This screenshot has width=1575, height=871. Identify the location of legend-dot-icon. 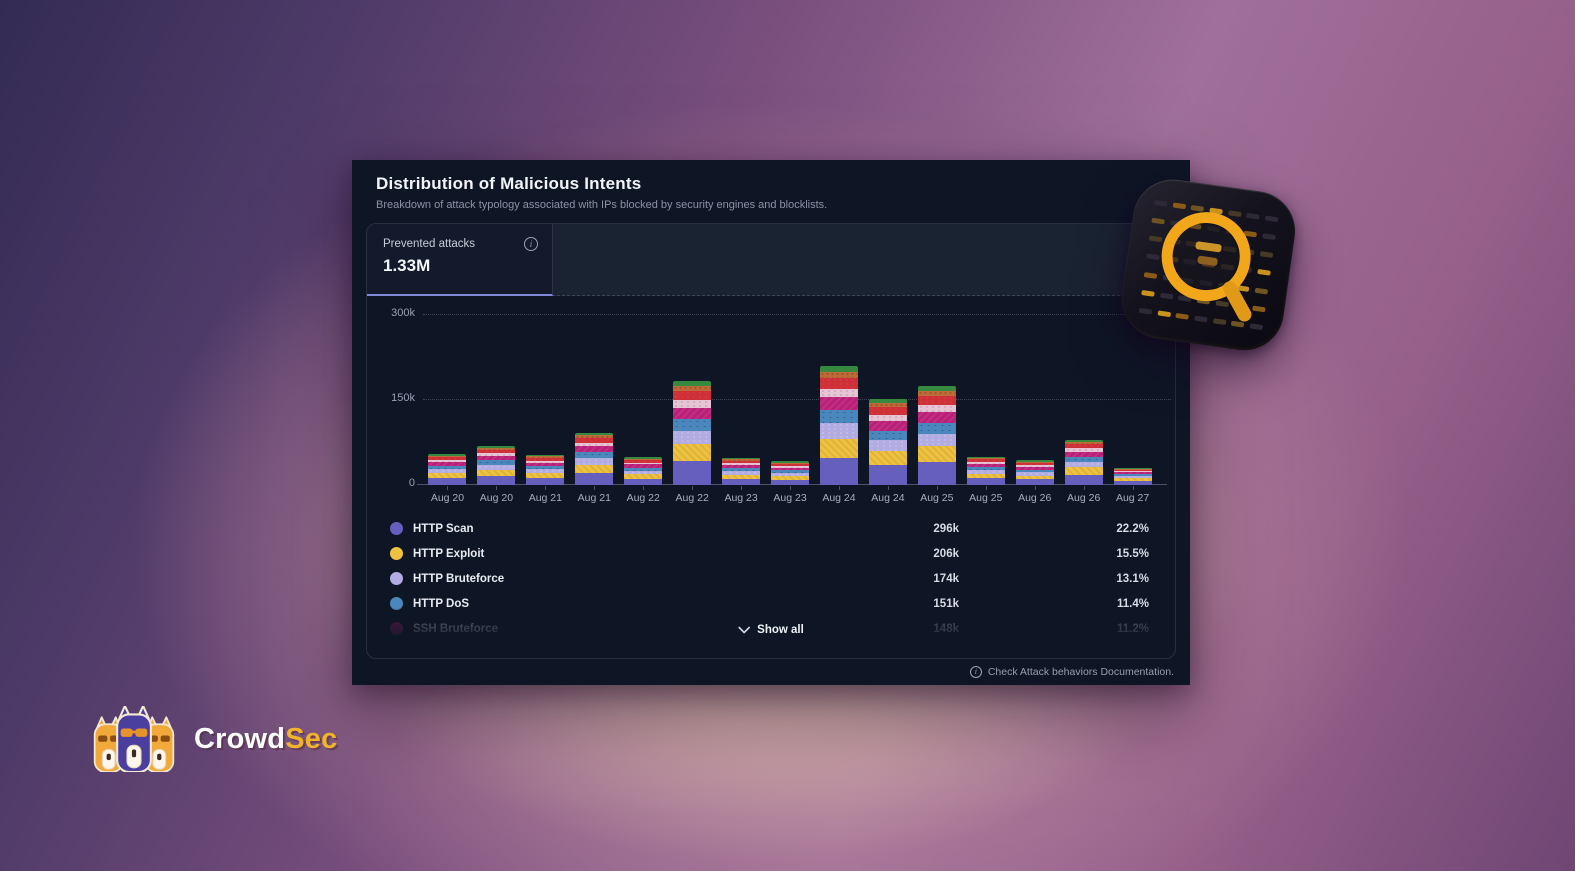
(396, 628).